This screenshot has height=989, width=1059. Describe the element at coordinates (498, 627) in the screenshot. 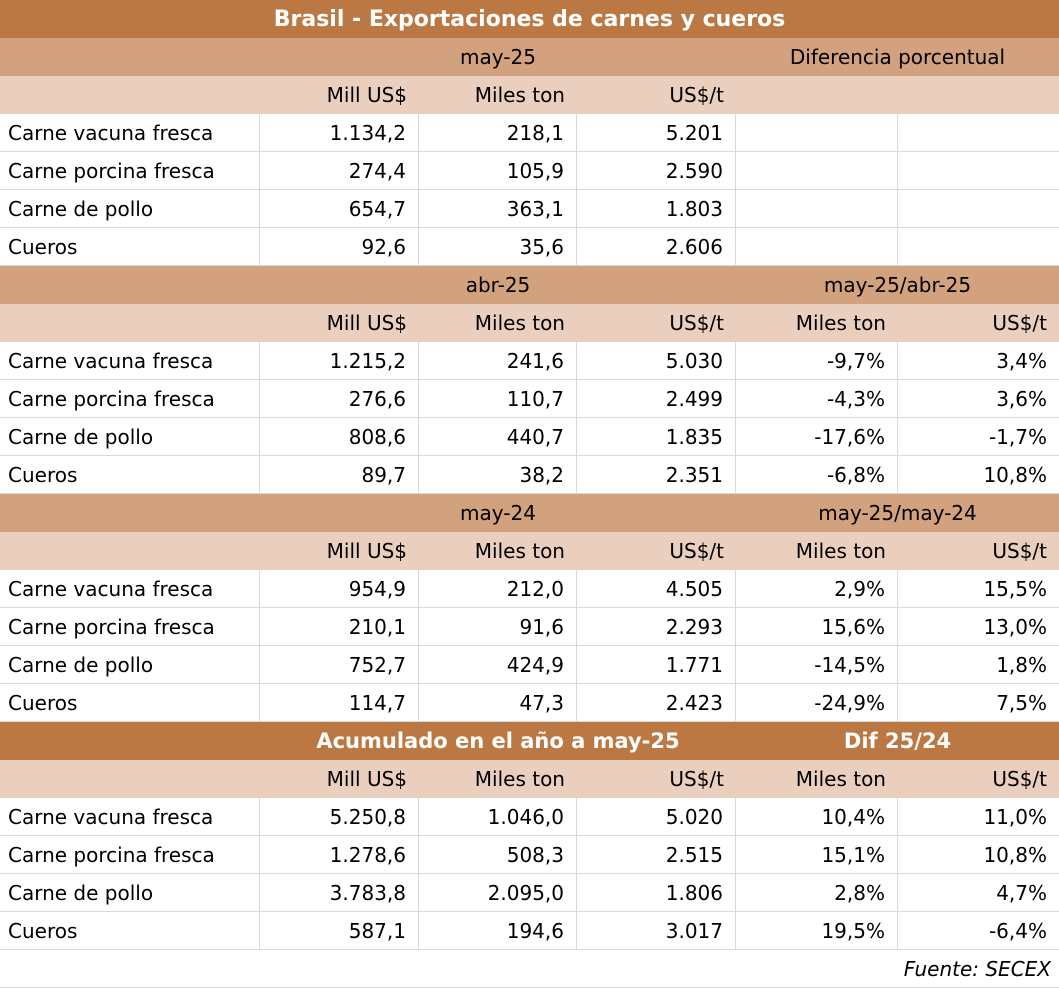

I see `value-cell: 91,6` at that location.